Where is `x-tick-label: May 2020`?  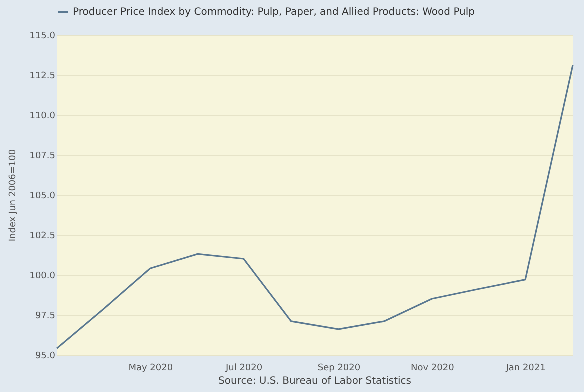 x-tick-label: May 2020 is located at coordinates (151, 369).